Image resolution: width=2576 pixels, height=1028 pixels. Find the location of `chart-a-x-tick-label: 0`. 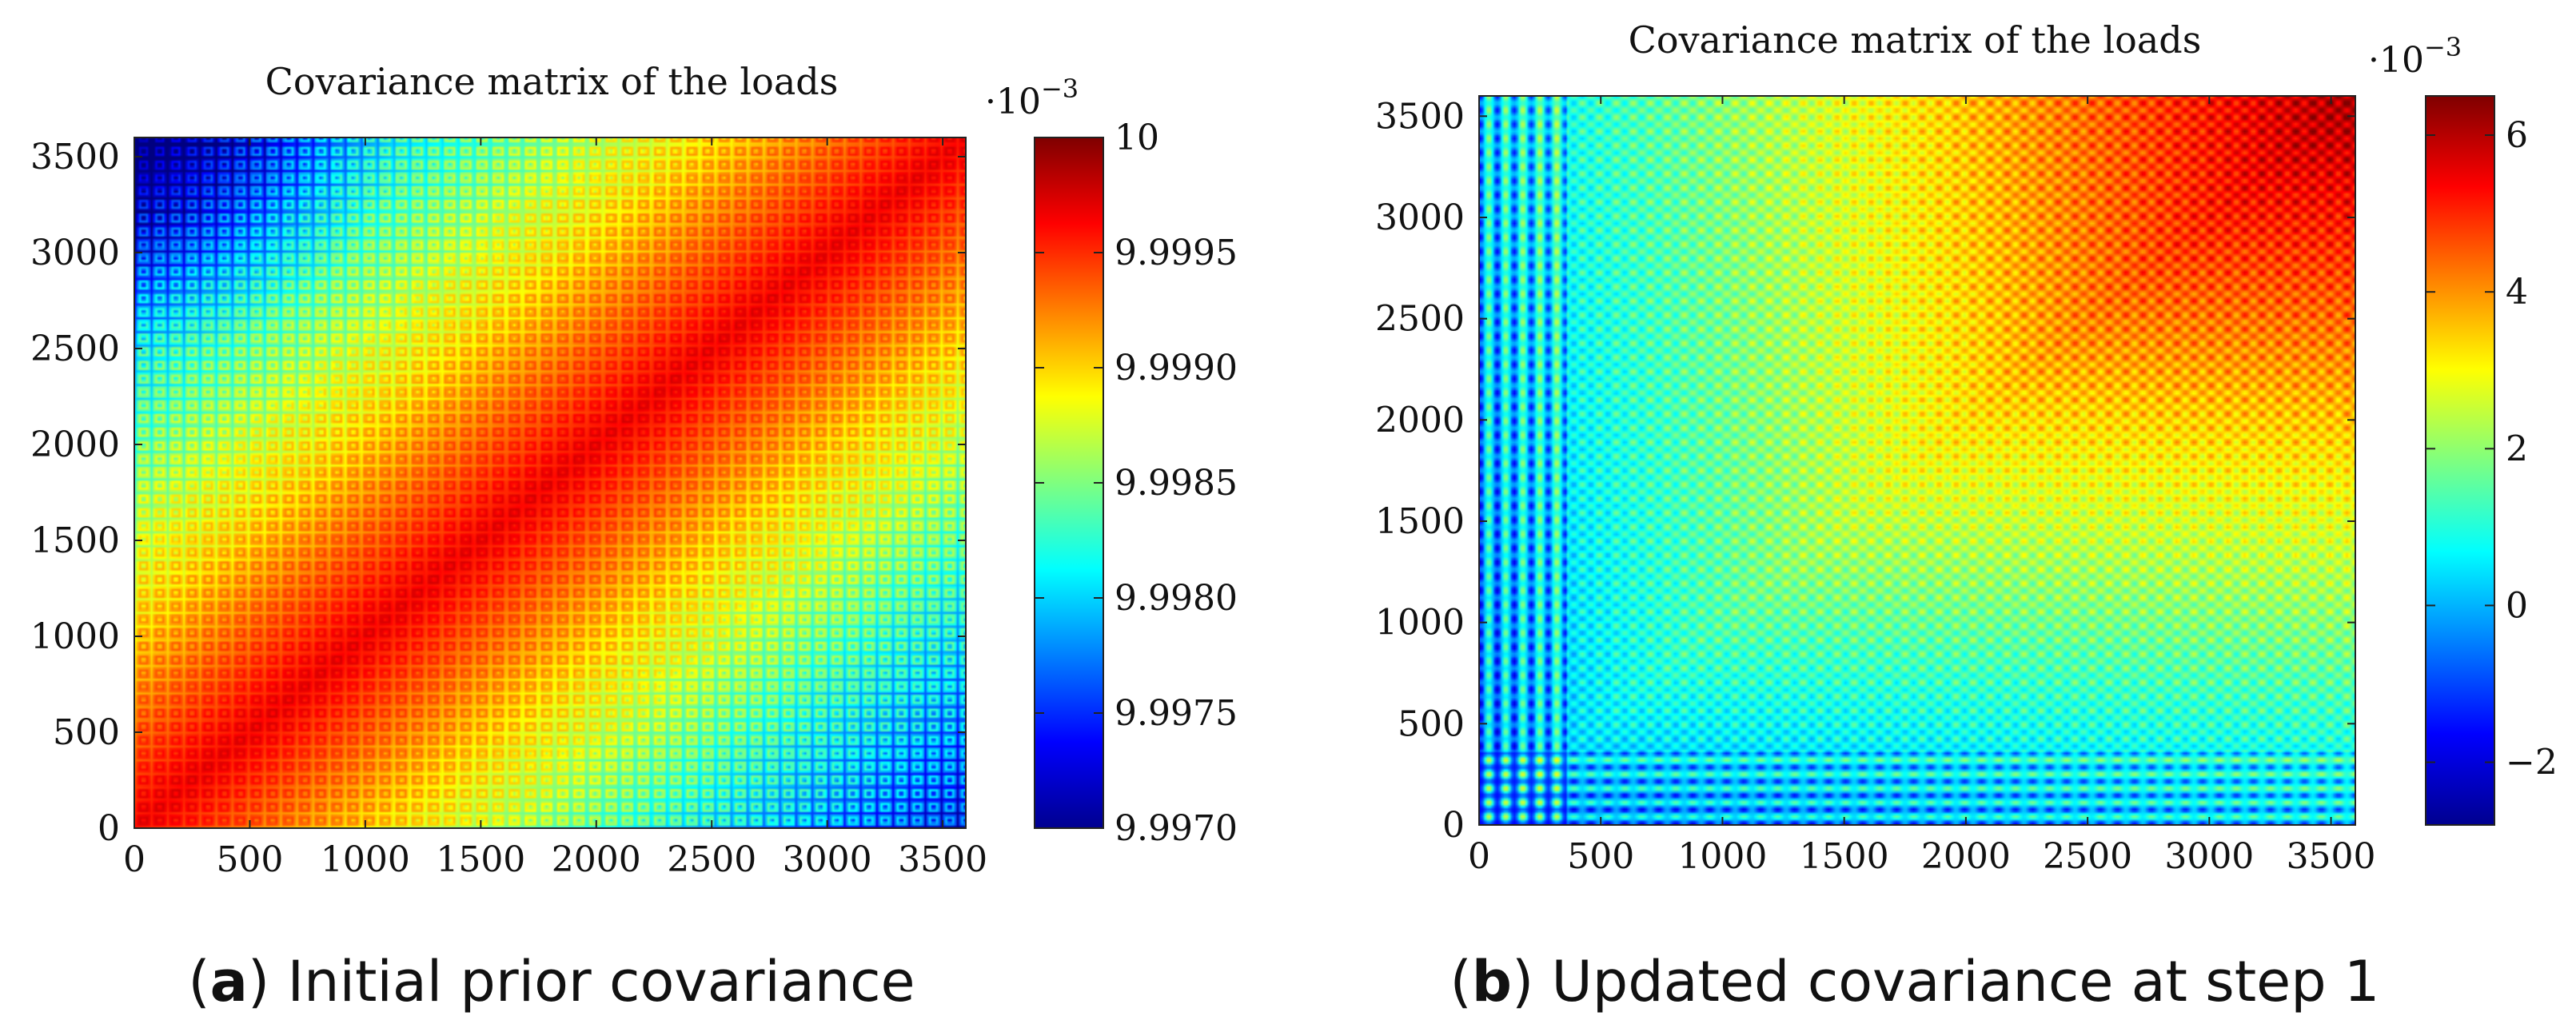

chart-a-x-tick-label: 0 is located at coordinates (134, 859).